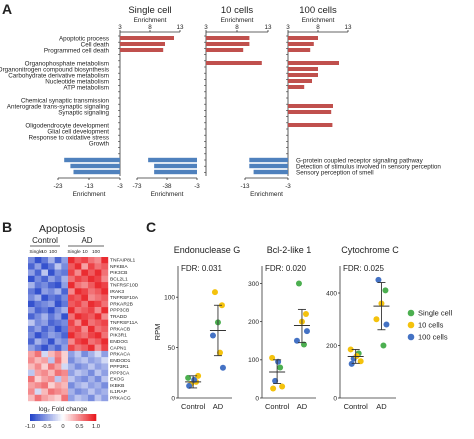  What do you see at coordinates (119, 311) in the screenshot?
I see `heatmap-gene-label: PPP3CB` at bounding box center [119, 311].